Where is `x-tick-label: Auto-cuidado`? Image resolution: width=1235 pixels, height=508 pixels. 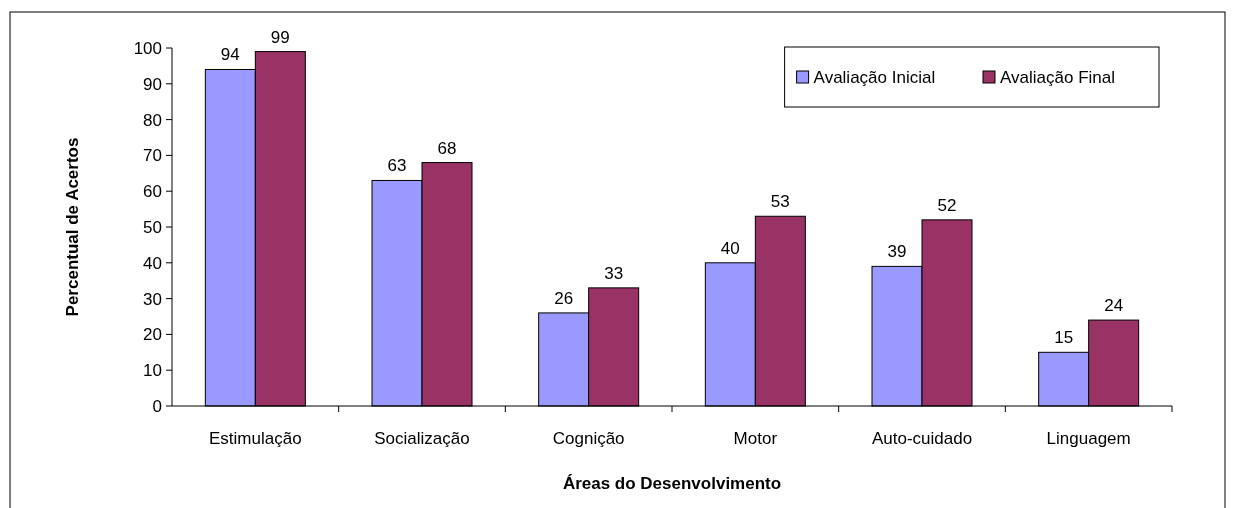 x-tick-label: Auto-cuidado is located at coordinates (922, 438).